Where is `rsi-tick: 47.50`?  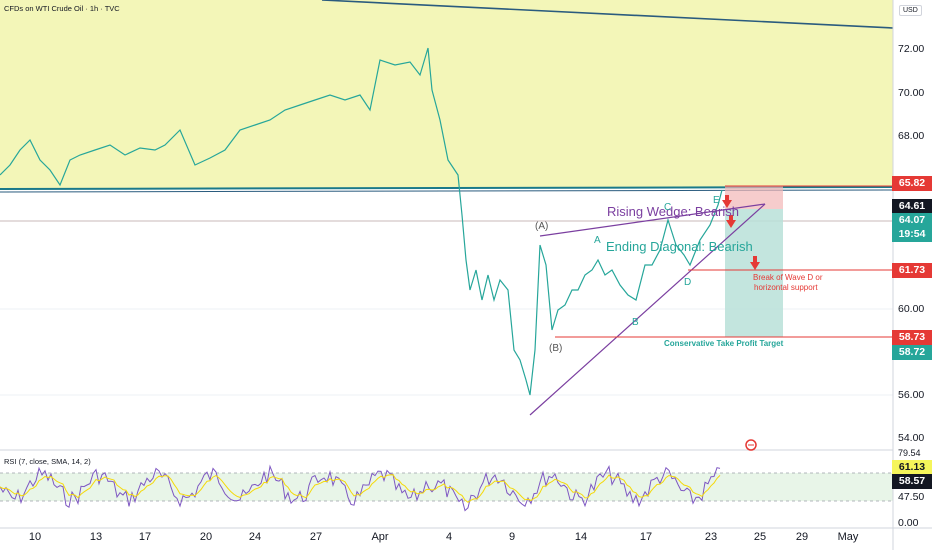 rsi-tick: 47.50 is located at coordinates (911, 497).